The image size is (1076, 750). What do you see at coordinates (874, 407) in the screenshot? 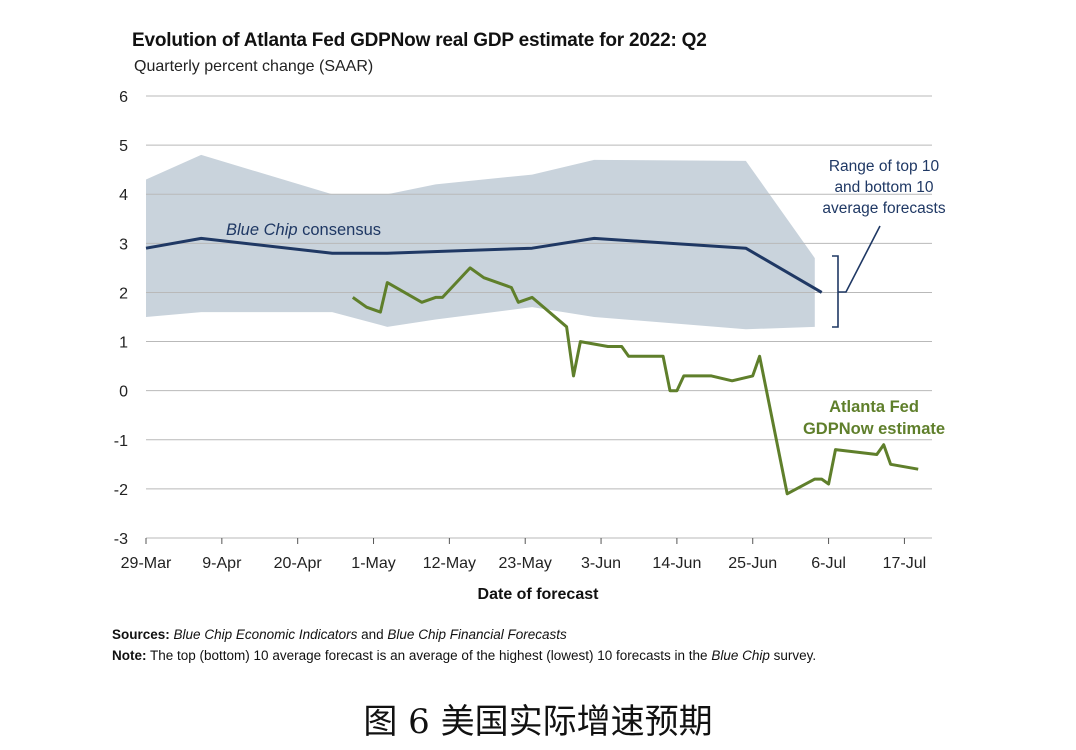
I see `gdpnow-label-line-1: Atlanta Fed` at bounding box center [874, 407].